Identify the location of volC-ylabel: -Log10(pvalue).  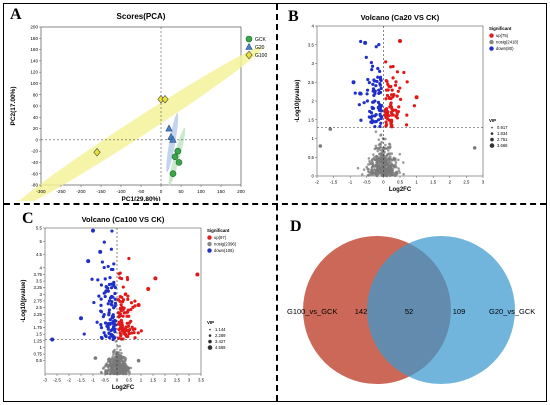
(24, 301).